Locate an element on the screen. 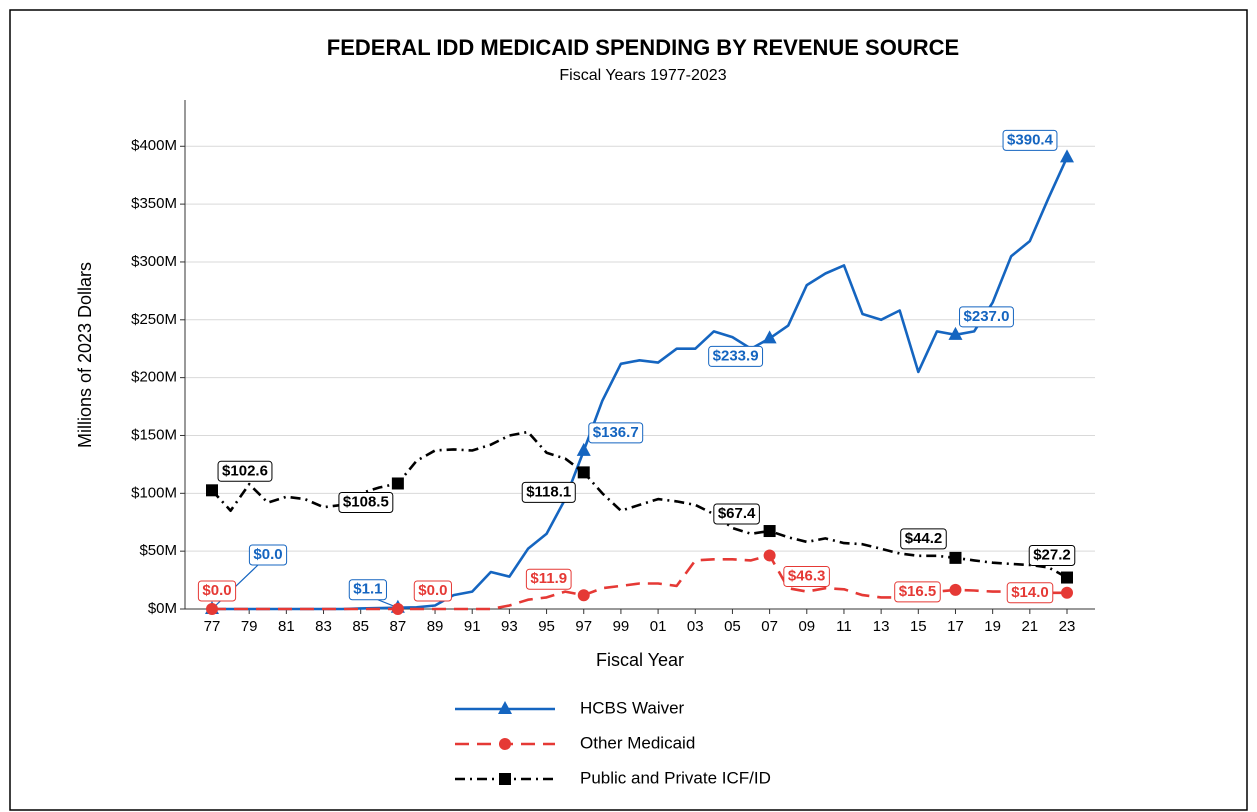 Image resolution: width=1257 pixels, height=812 pixels. data-label: $390.4 is located at coordinates (1030, 139).